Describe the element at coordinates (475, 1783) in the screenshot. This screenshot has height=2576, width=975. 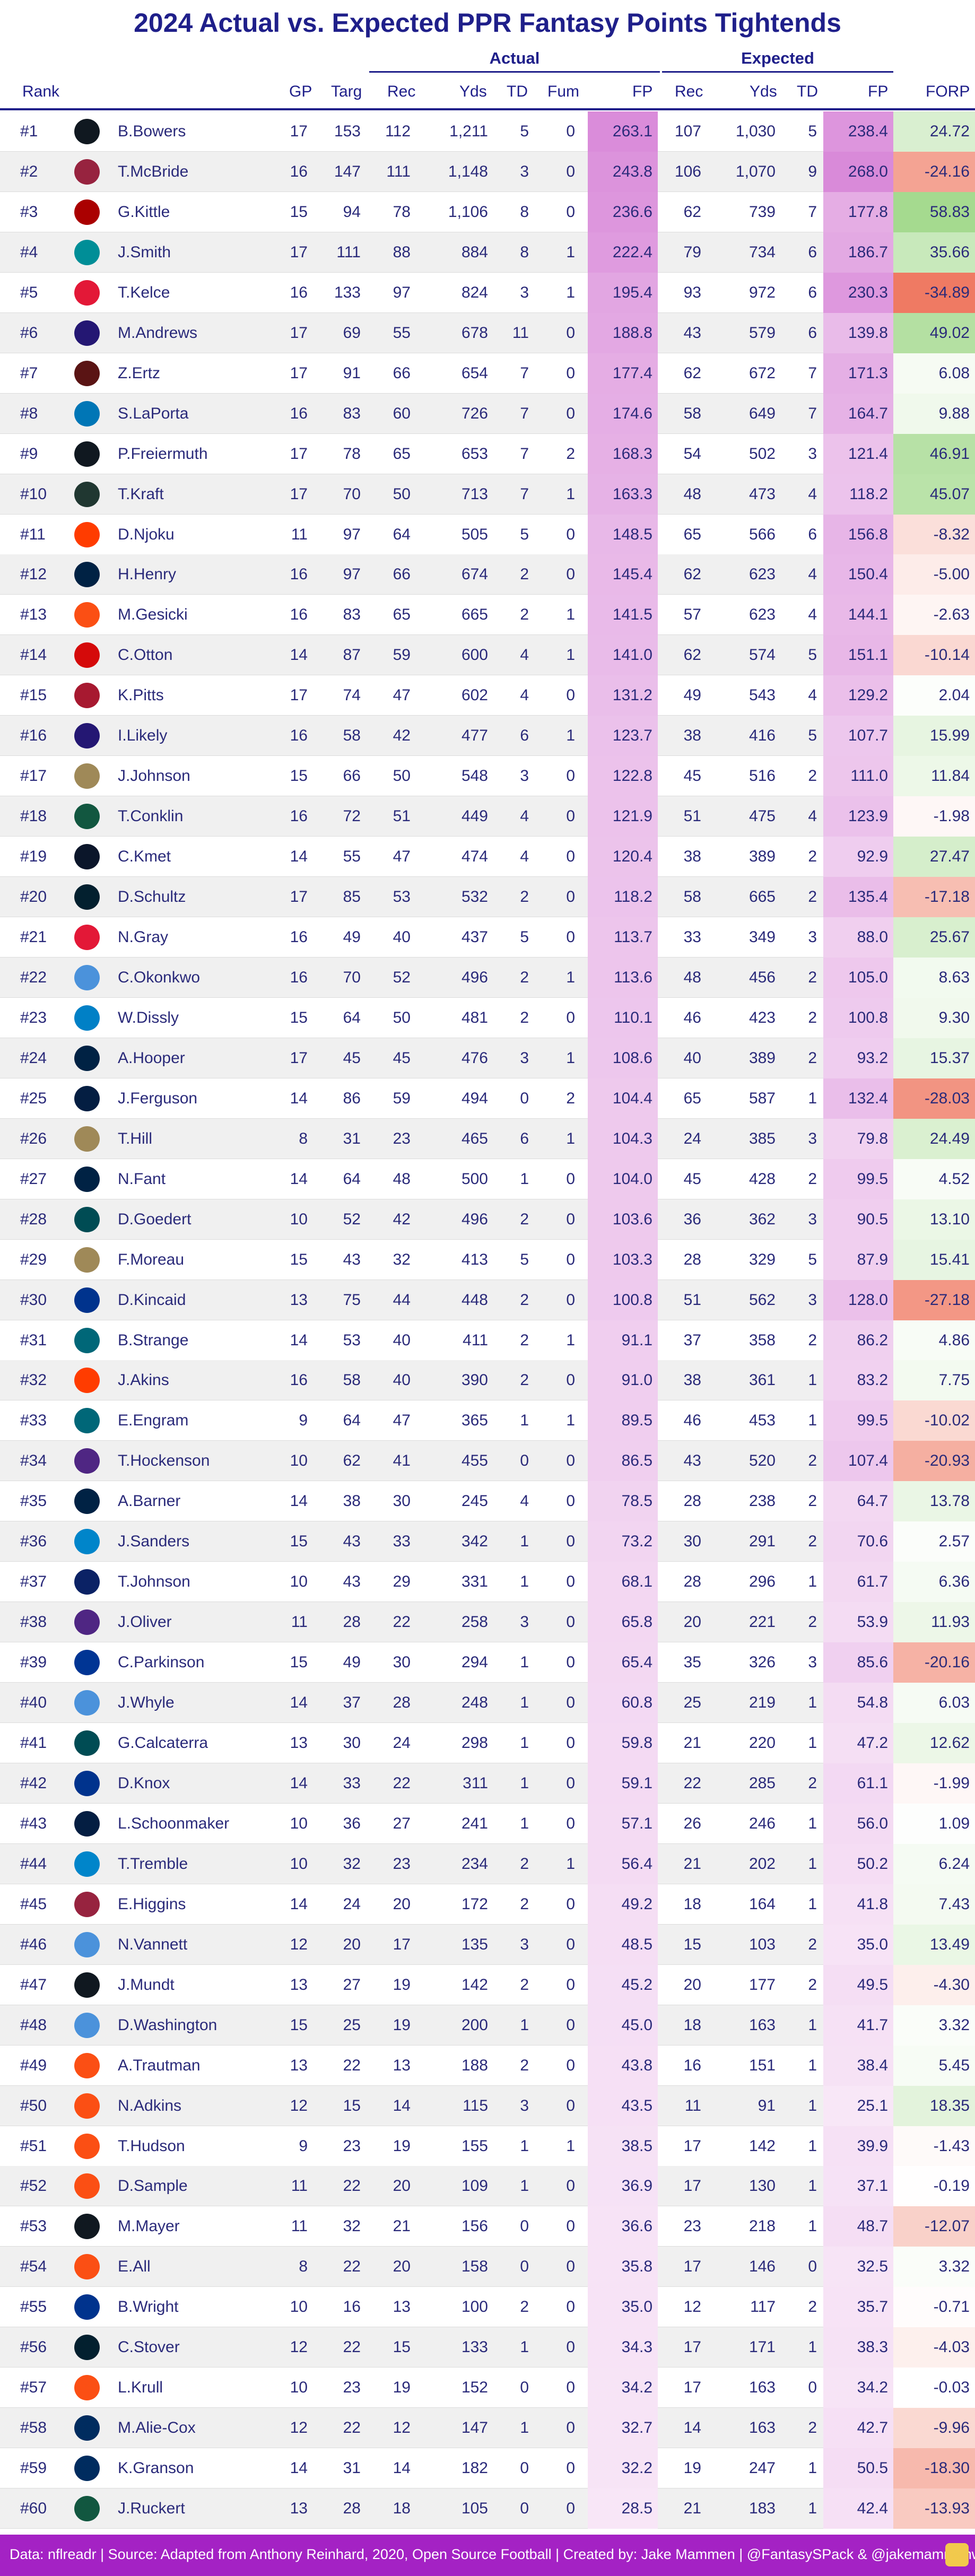
I see `yds-cell: 311` at that location.